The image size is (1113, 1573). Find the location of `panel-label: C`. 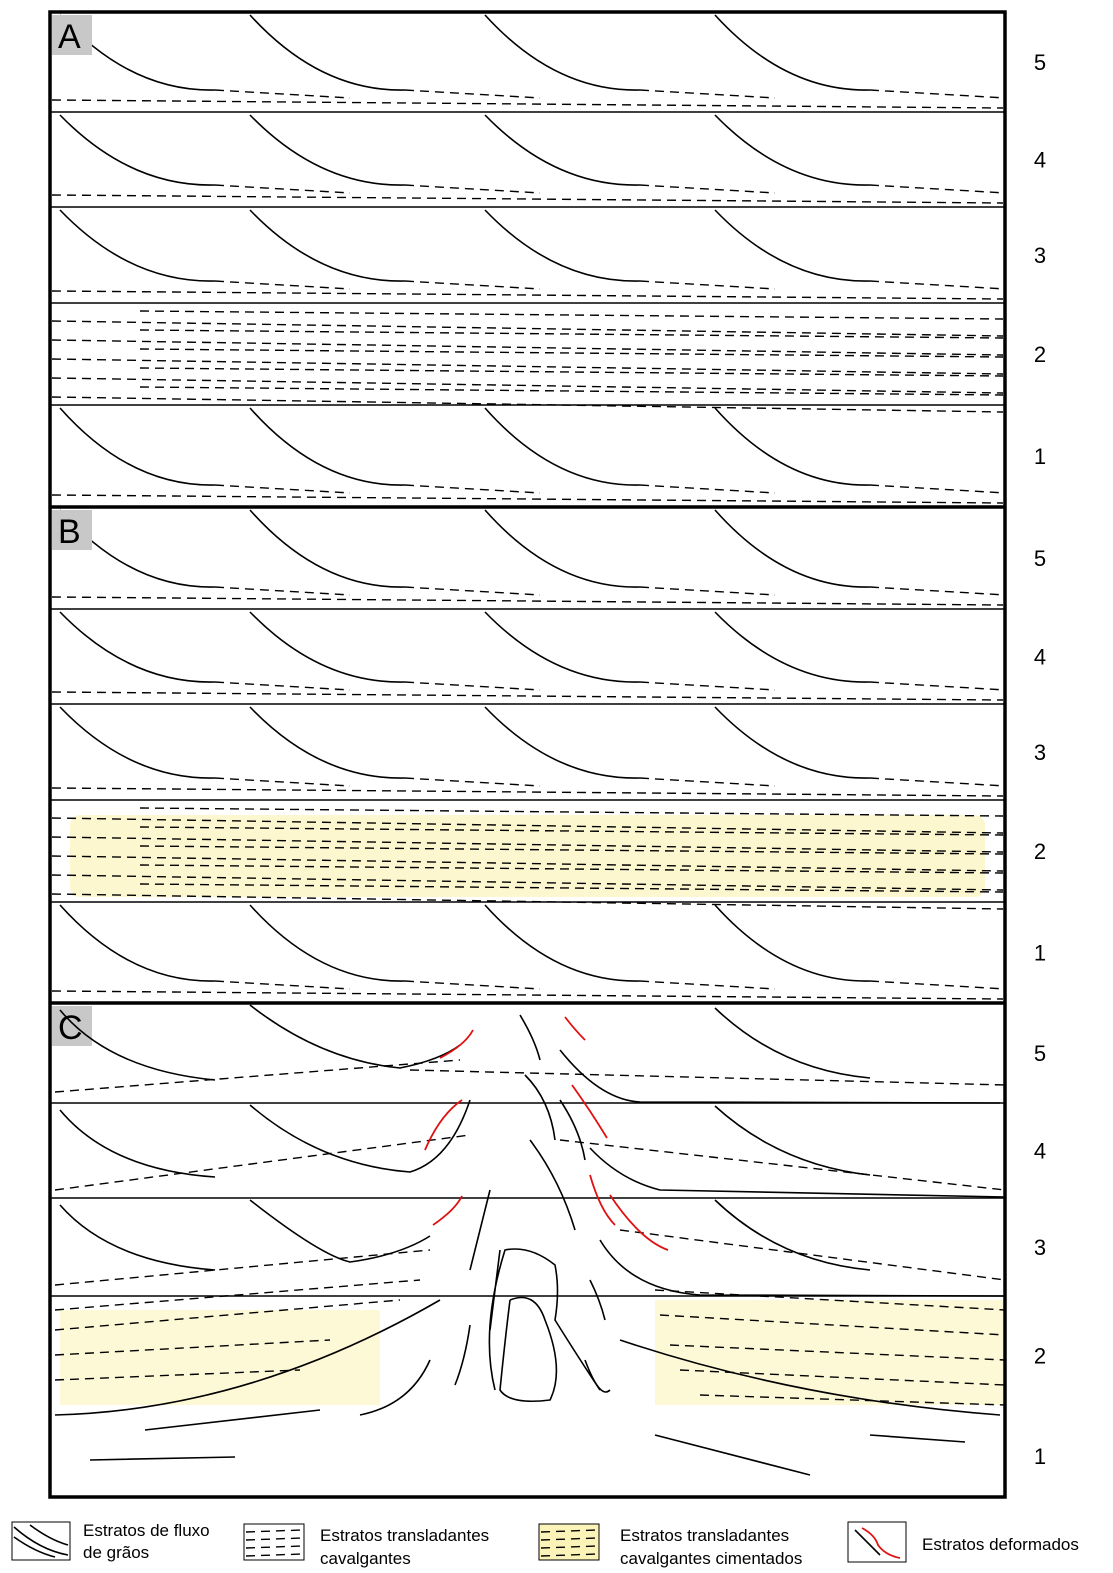

panel-label: C is located at coordinates (70, 1028).